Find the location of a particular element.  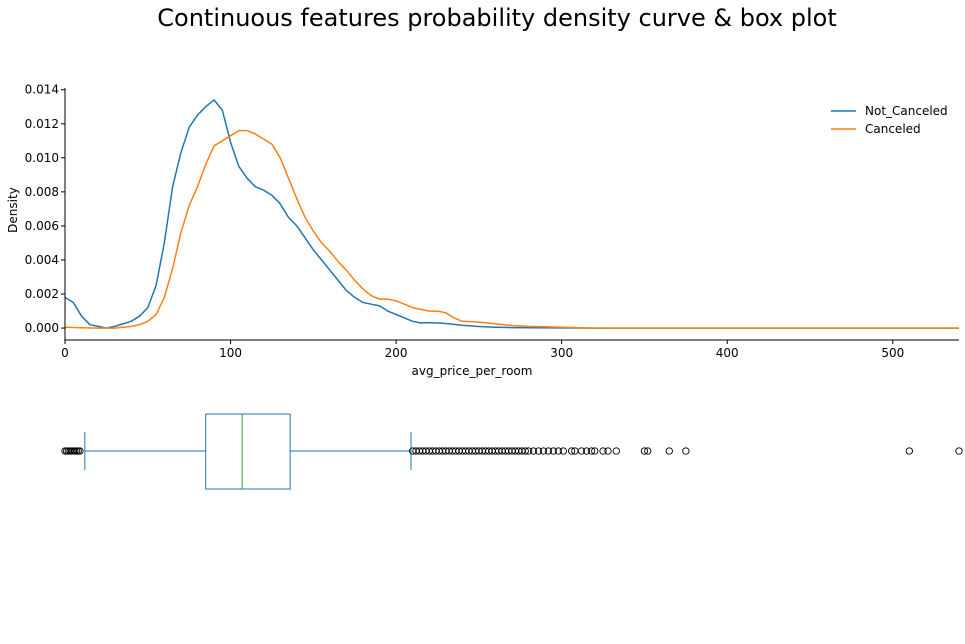

y-tick-label: 0.000 is located at coordinates (42, 328).